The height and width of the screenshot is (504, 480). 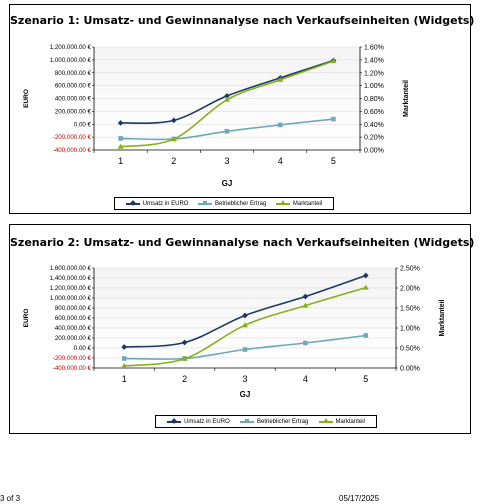 I want to click on y2-tick-label: 1.20%, so click(x=374, y=73).